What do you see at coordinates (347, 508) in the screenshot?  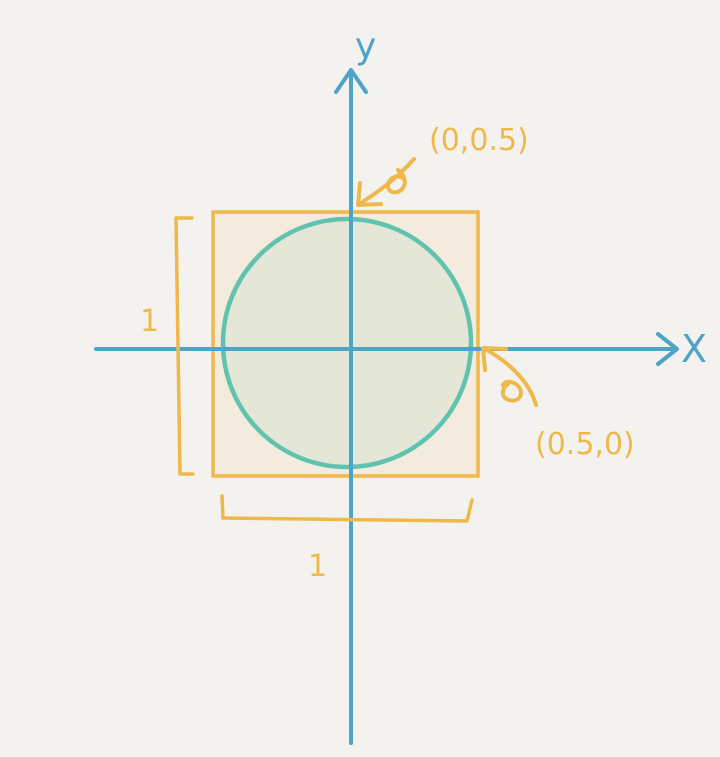 I see `horizontal-dimension-bracket` at bounding box center [347, 508].